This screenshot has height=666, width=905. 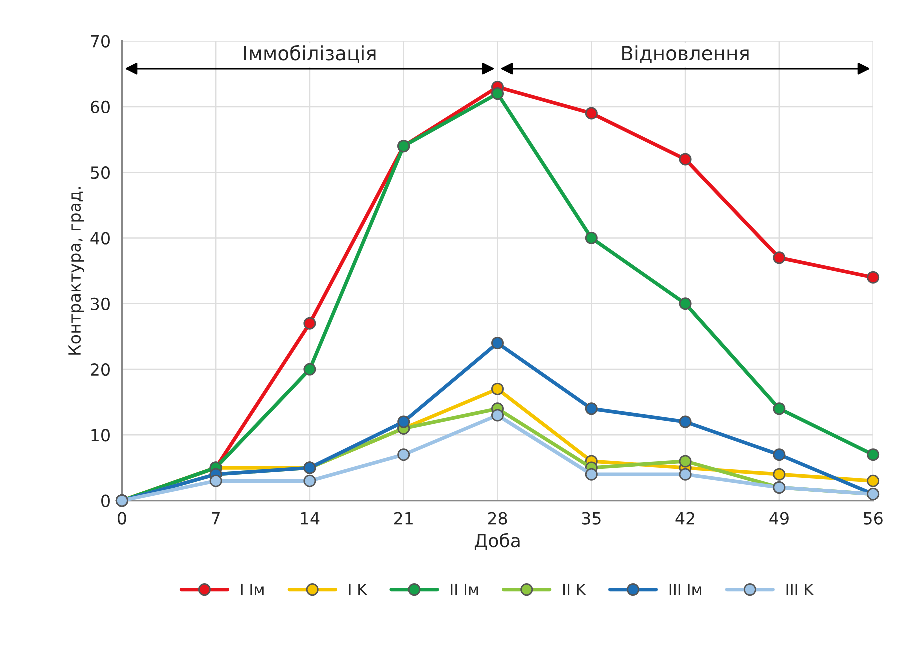 I want to click on y-tick-label: 70, so click(x=100, y=41).